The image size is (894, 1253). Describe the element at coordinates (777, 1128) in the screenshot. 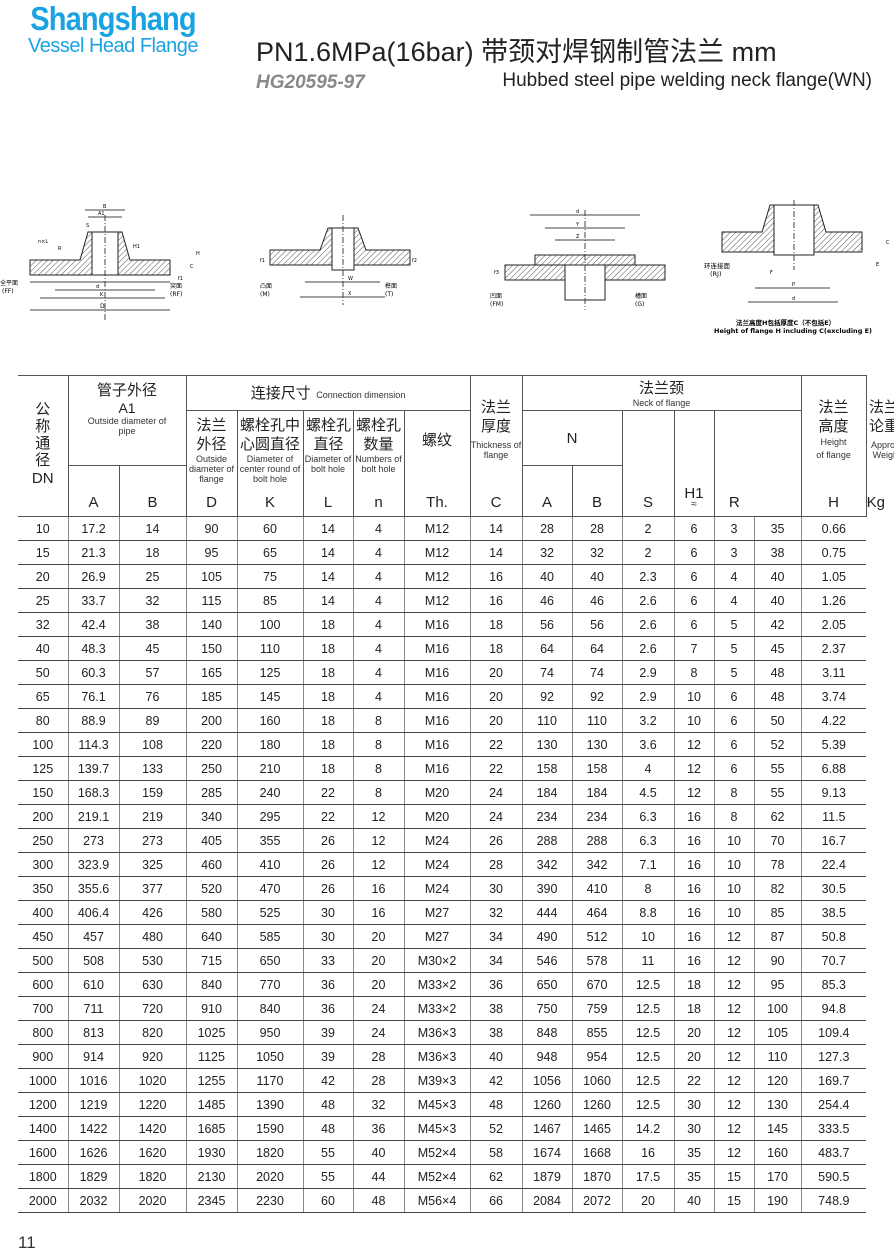

I see `table-cell: 145` at that location.